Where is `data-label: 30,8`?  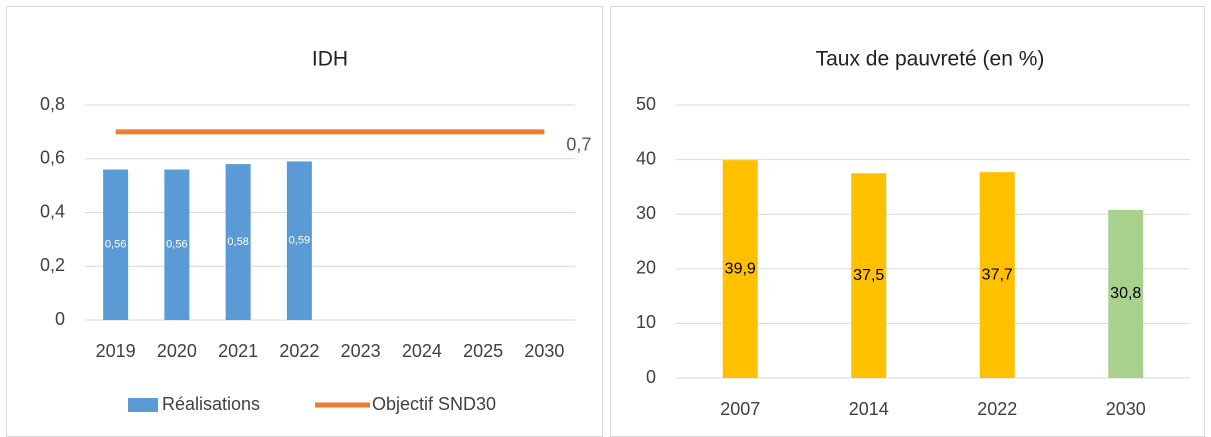
data-label: 30,8 is located at coordinates (1125, 293).